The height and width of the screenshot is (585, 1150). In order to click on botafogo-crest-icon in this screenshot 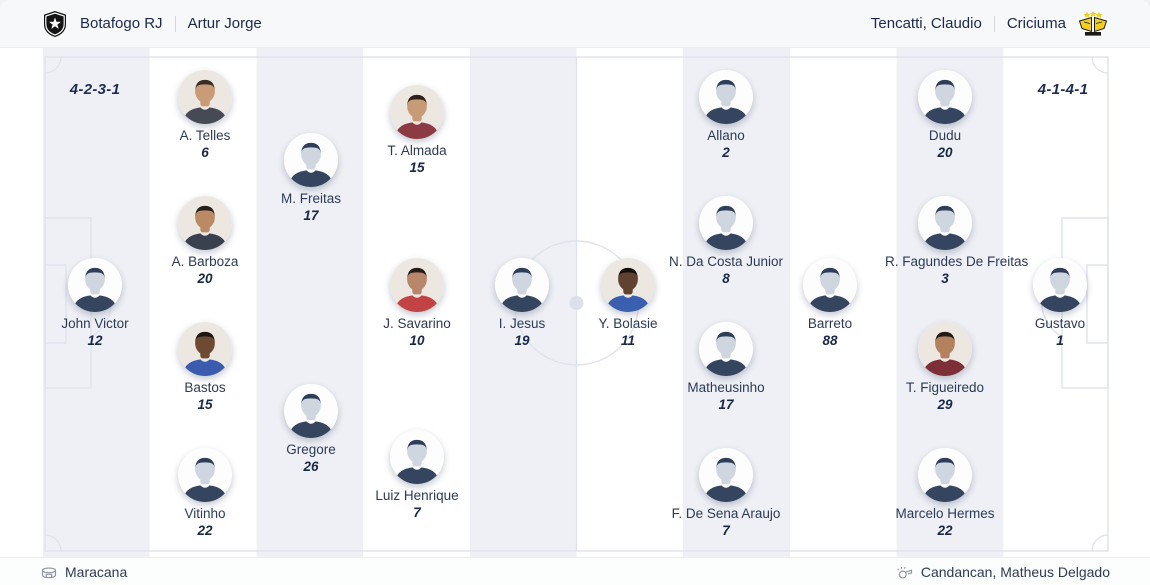, I will do `click(55, 24)`.